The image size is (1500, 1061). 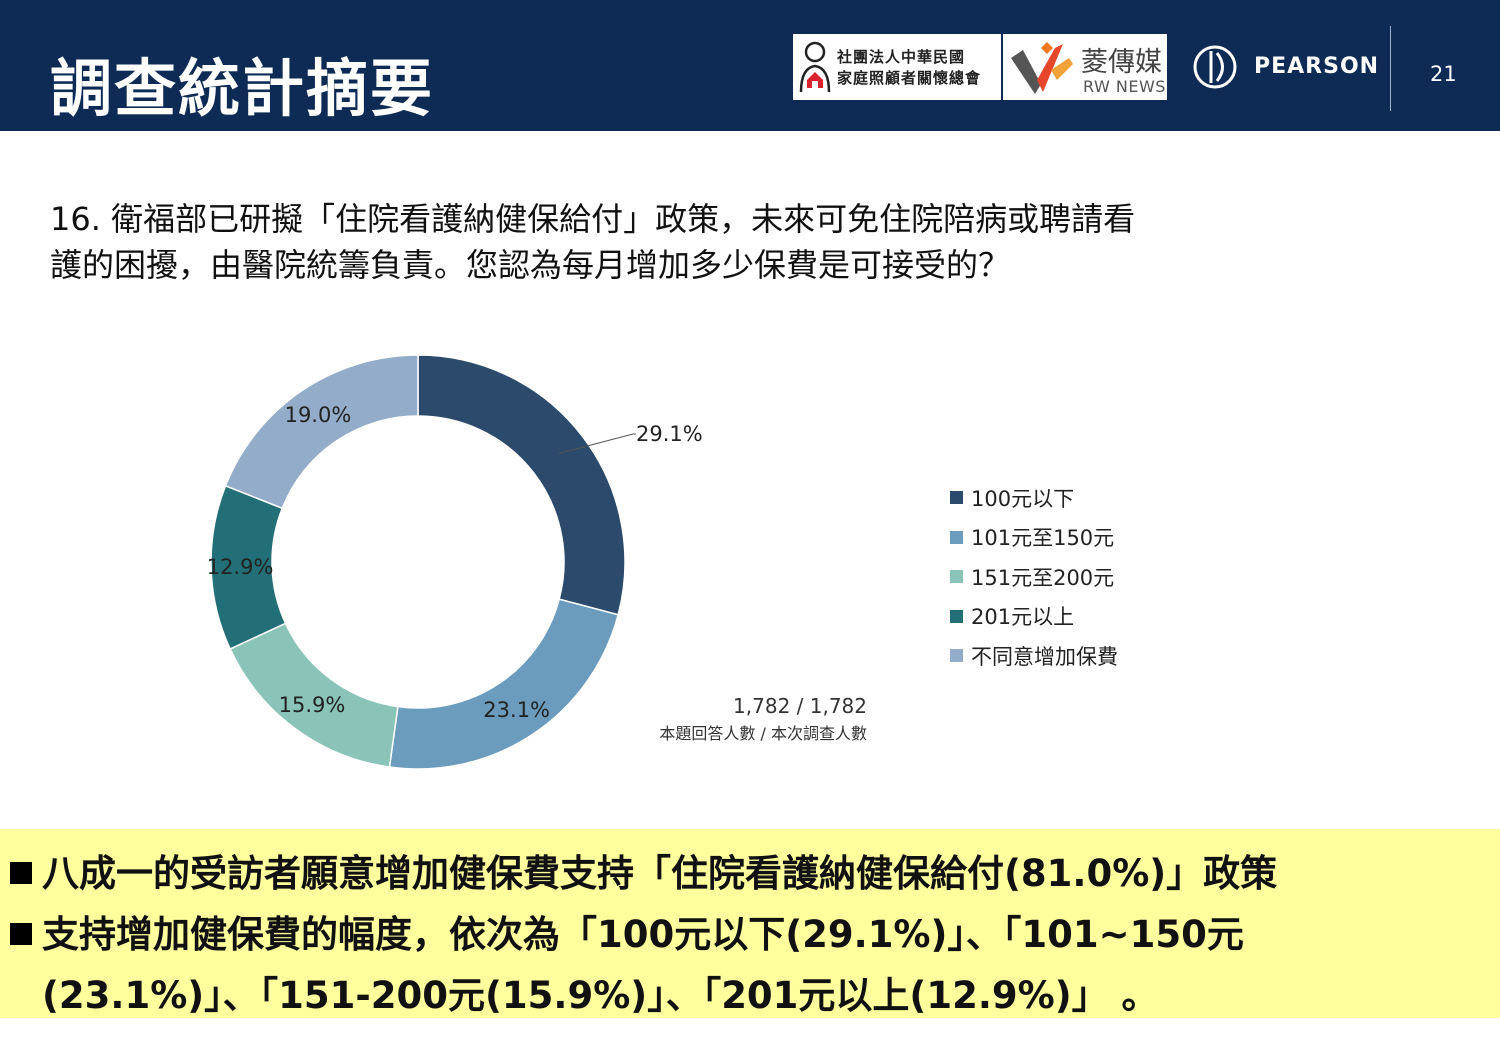 I want to click on association-name-line2: 家庭照顧者關懷總會, so click(x=909, y=78).